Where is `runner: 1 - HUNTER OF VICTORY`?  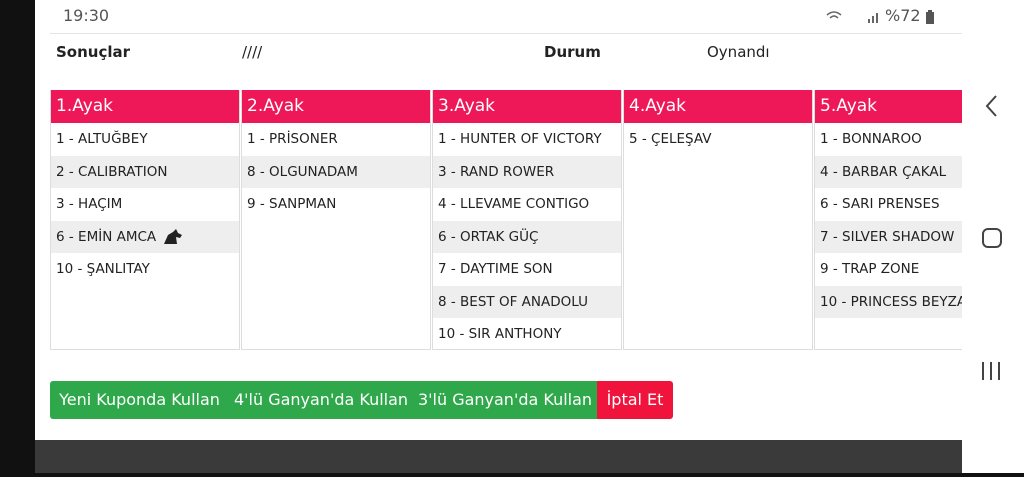
runner: 1 - HUNTER OF VICTORY is located at coordinates (520, 139).